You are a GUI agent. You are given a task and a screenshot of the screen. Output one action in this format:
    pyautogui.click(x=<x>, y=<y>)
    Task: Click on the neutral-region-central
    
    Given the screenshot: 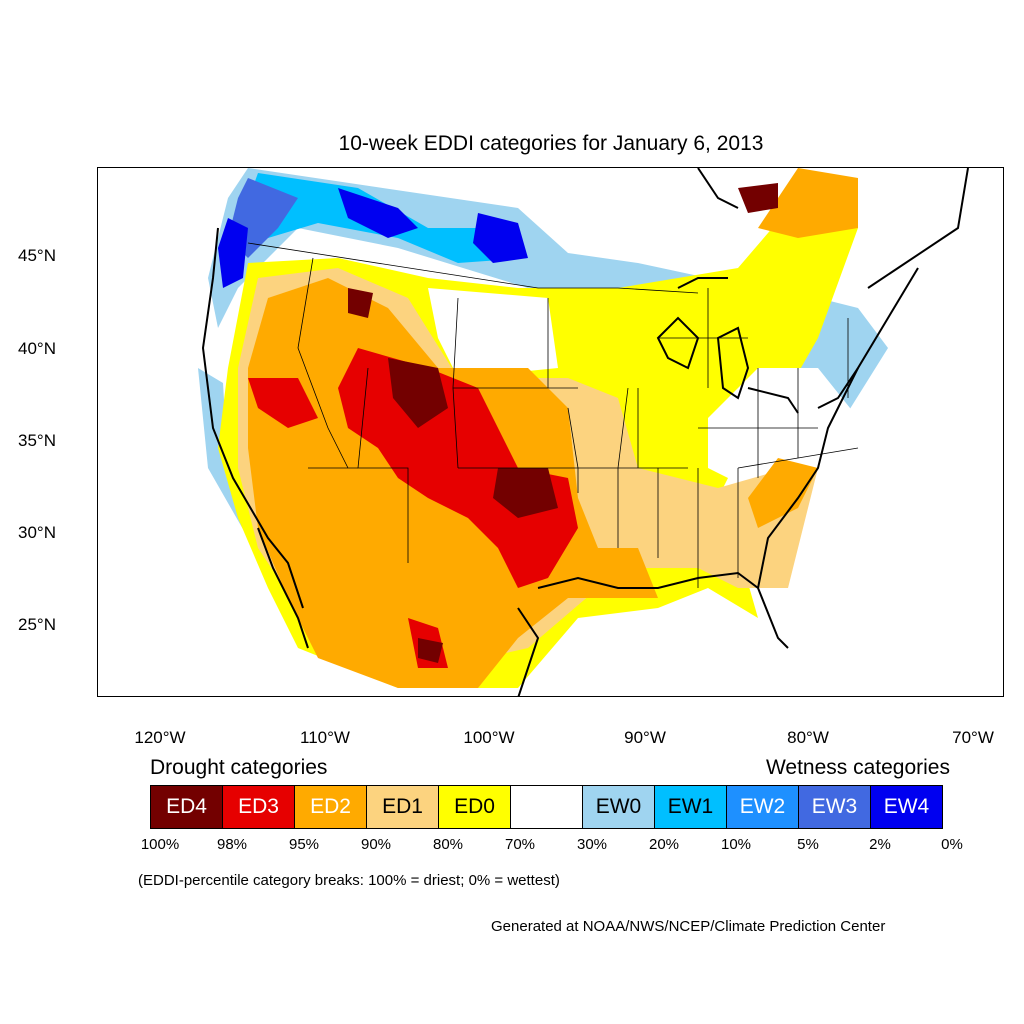 What is the action you would take?
    pyautogui.click(x=643, y=388)
    